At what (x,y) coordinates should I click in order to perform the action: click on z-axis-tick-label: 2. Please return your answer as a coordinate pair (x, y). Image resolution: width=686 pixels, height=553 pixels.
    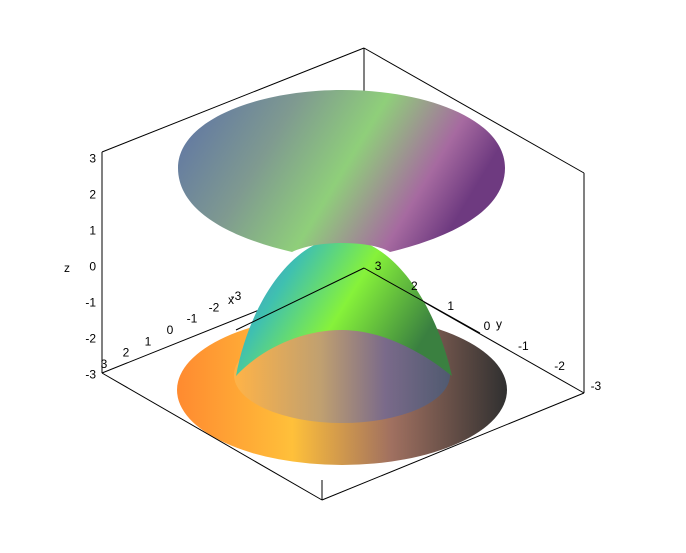
    Looking at the image, I should click on (92, 195).